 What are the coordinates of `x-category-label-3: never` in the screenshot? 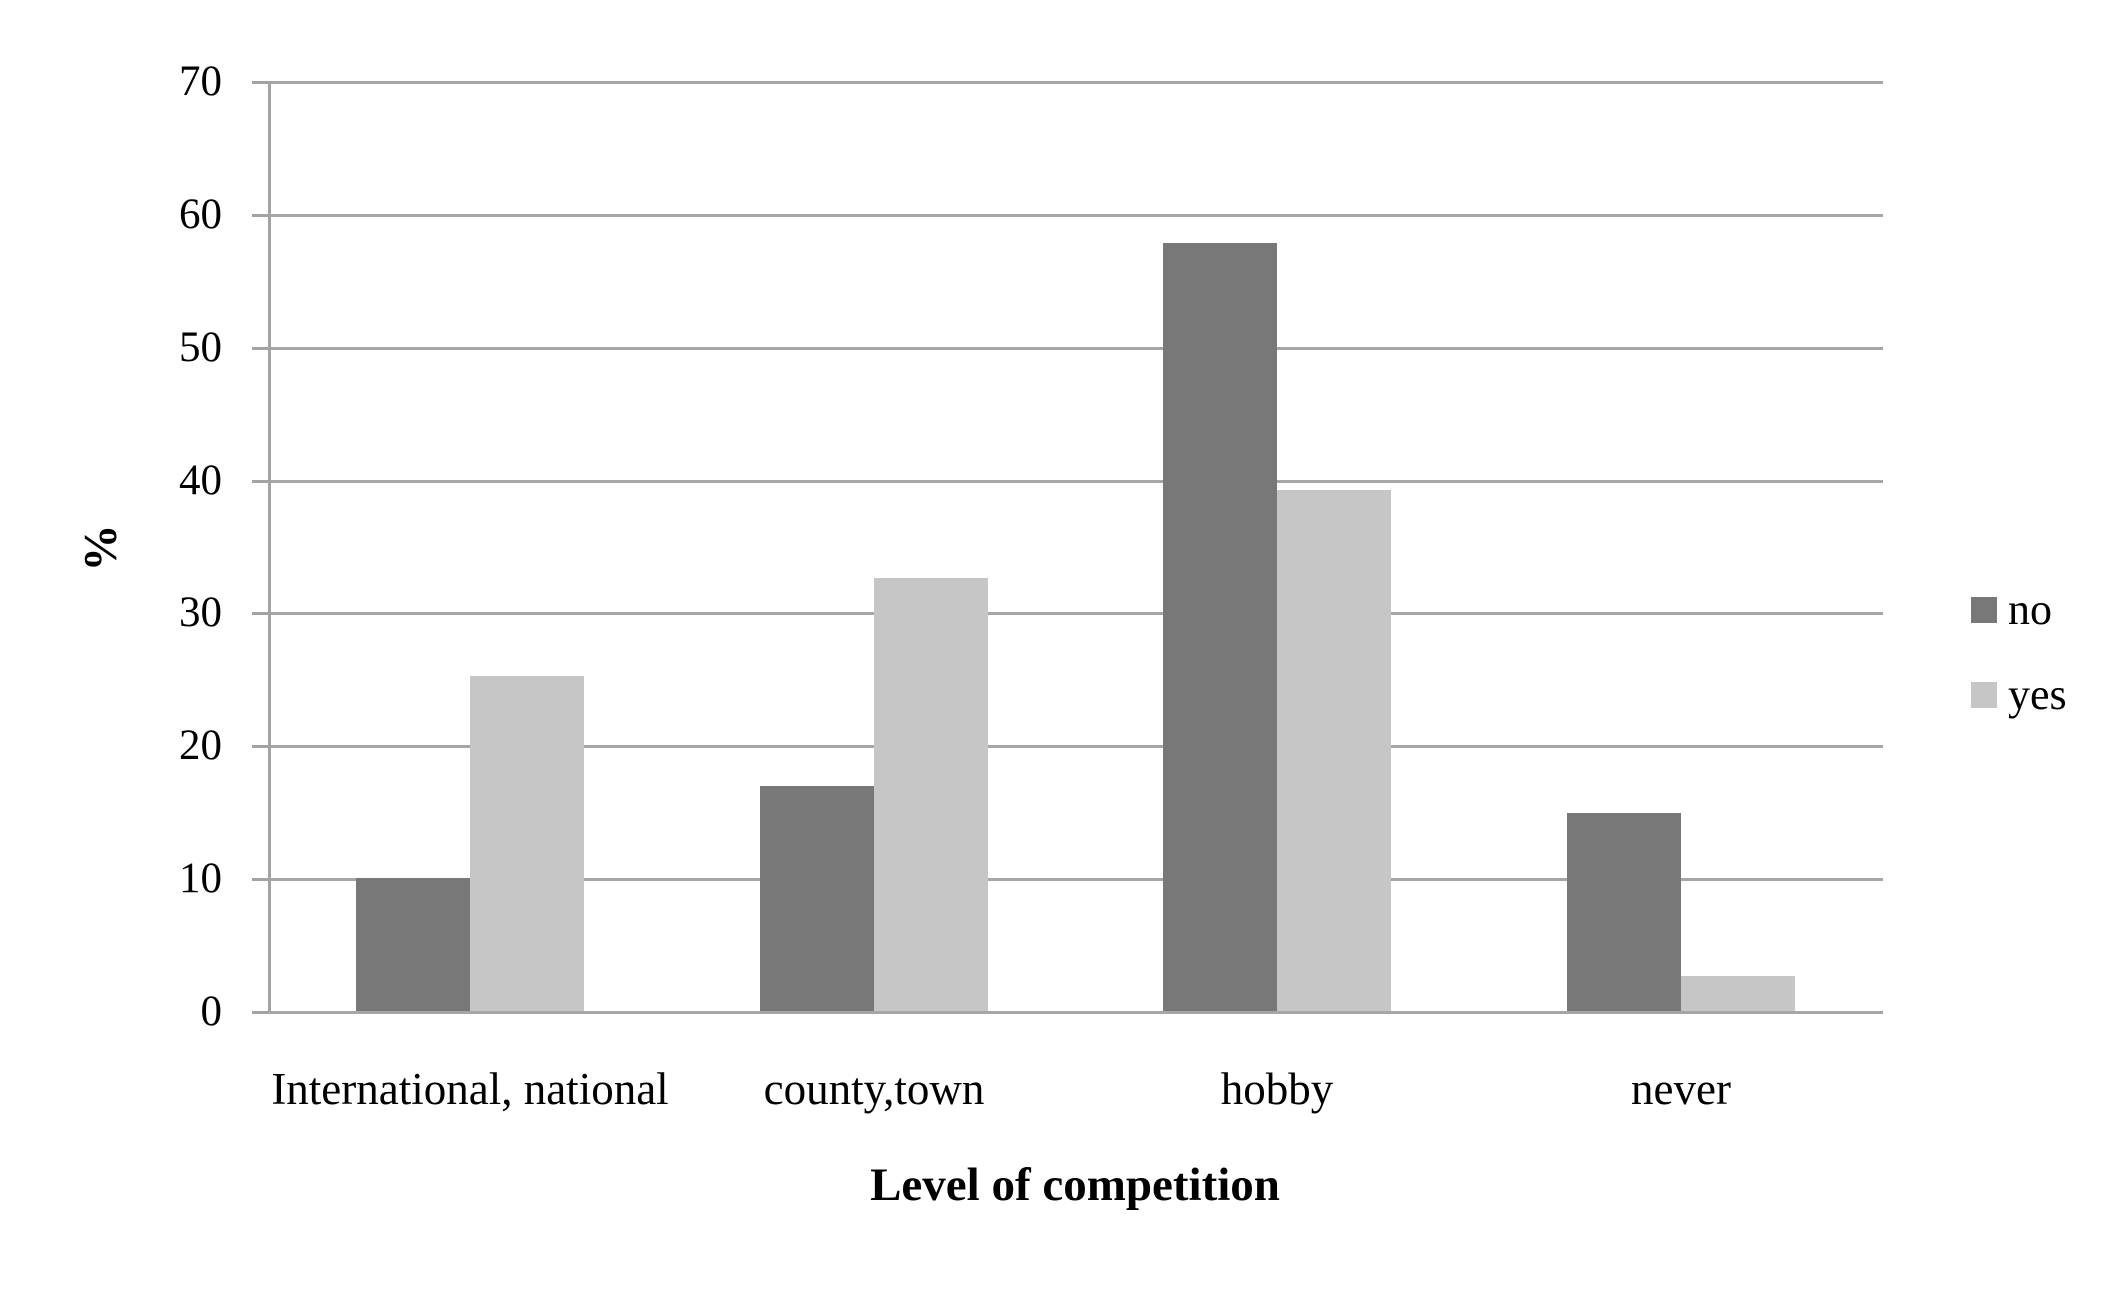 It's located at (1681, 1089).